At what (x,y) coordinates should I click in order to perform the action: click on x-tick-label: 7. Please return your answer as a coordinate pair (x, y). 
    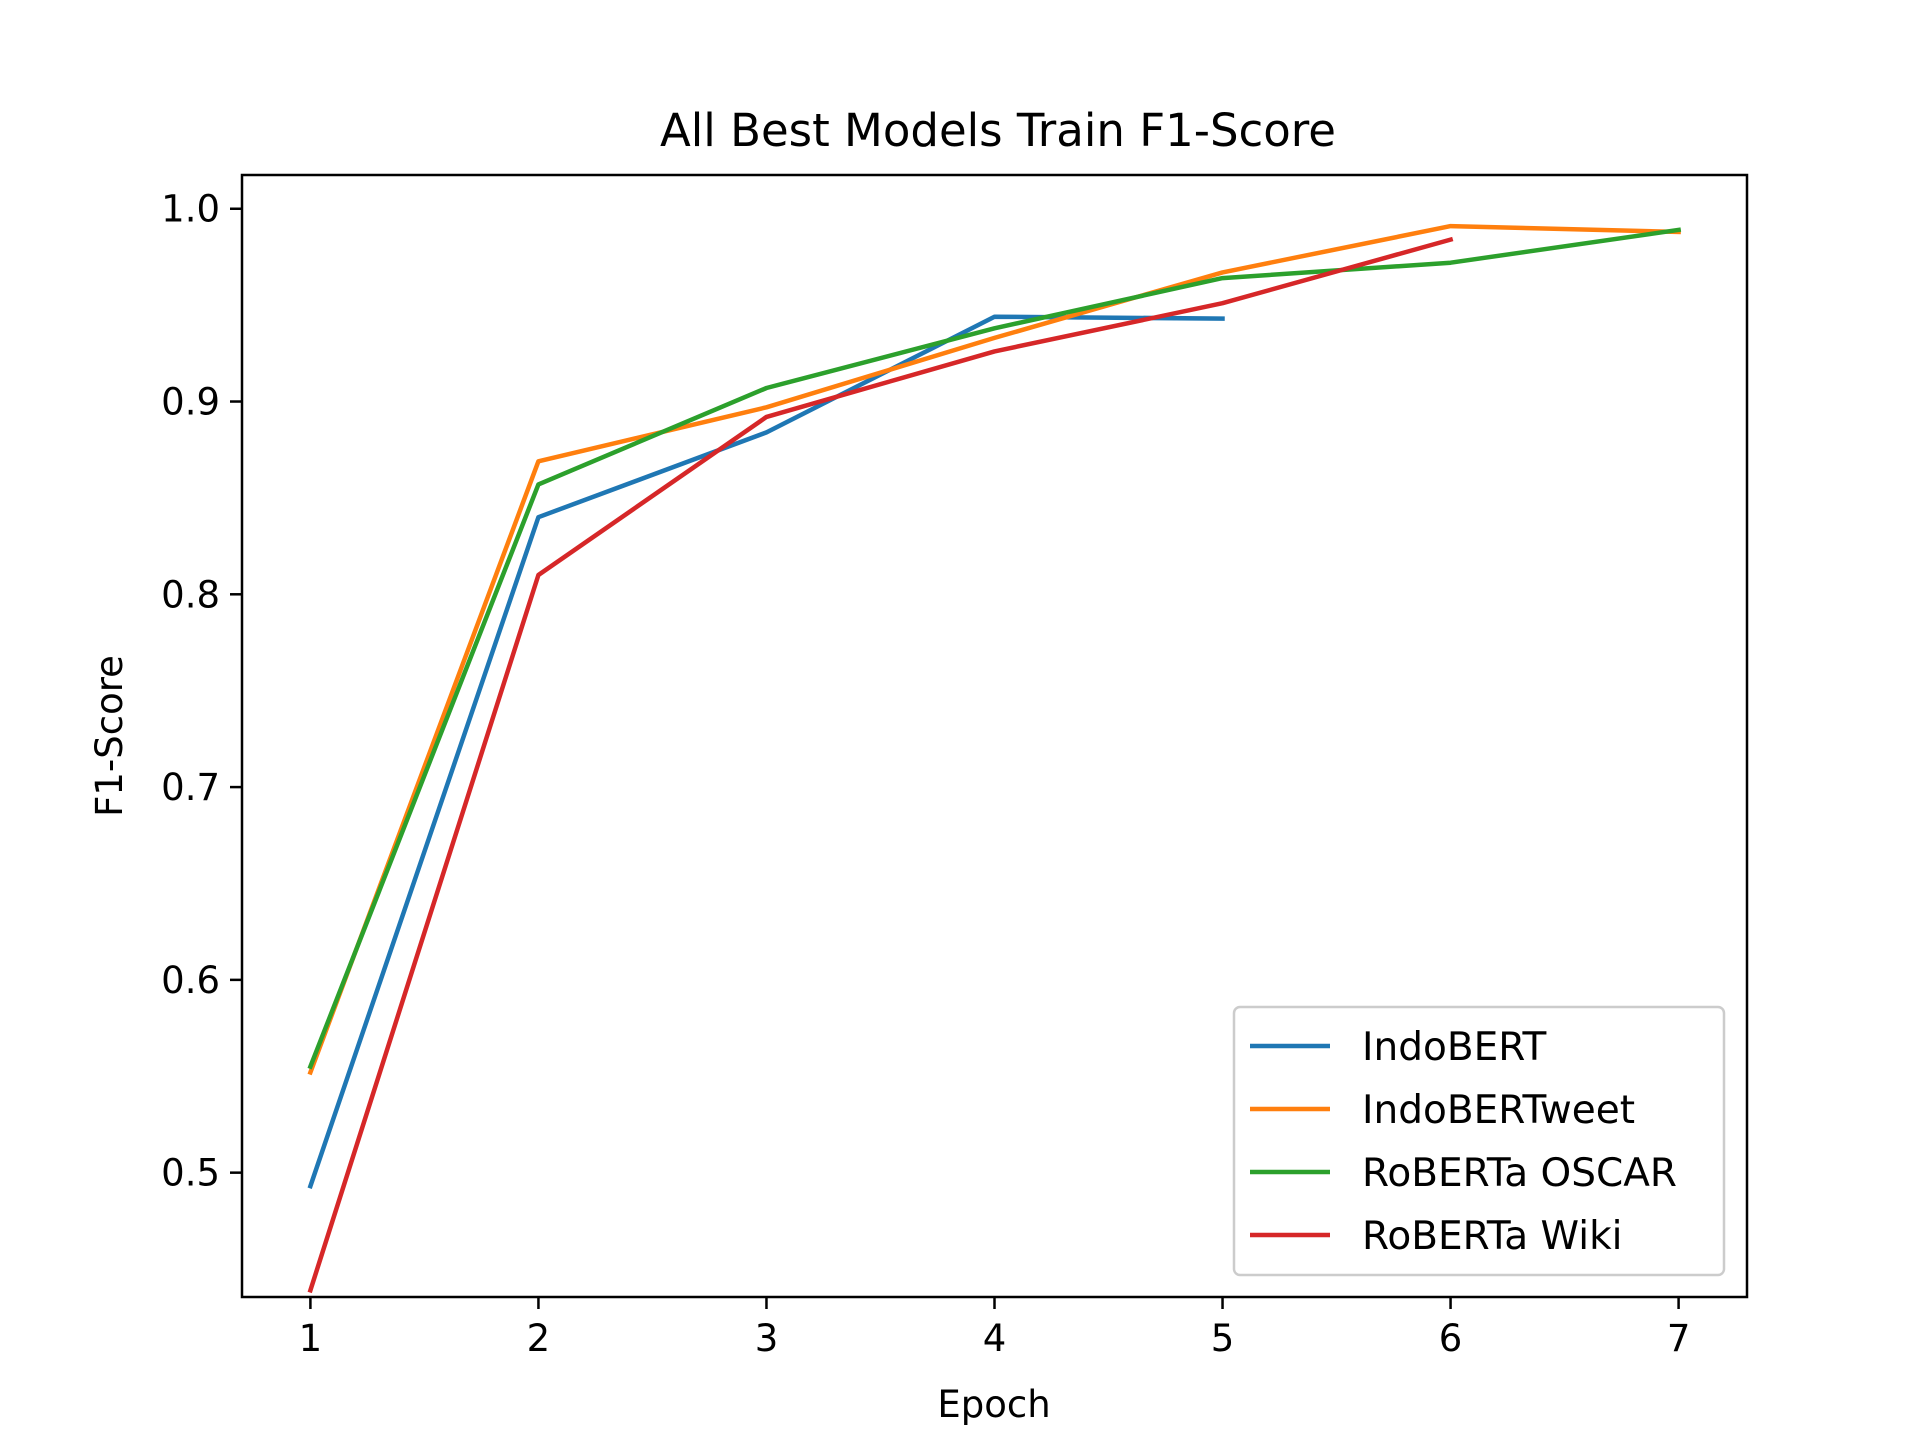
    Looking at the image, I should click on (1679, 1338).